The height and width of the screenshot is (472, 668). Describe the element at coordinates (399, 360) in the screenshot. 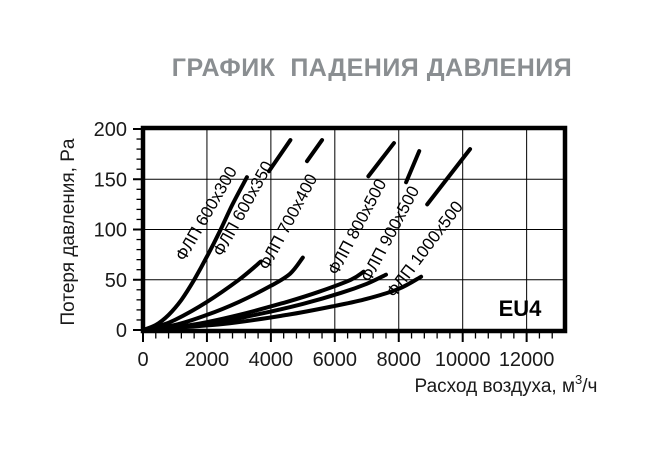

I see `x-tick-label: 8000` at that location.